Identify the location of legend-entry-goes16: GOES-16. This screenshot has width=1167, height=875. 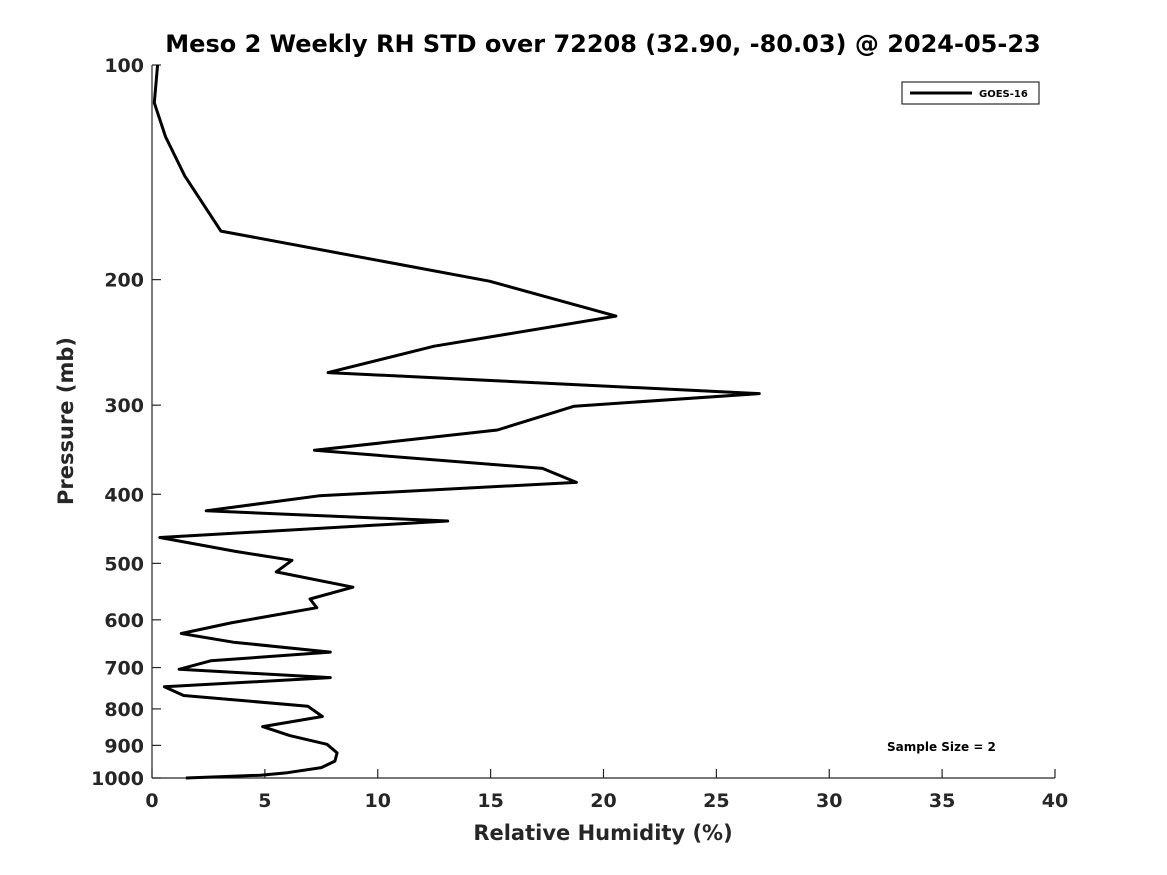
(1003, 94).